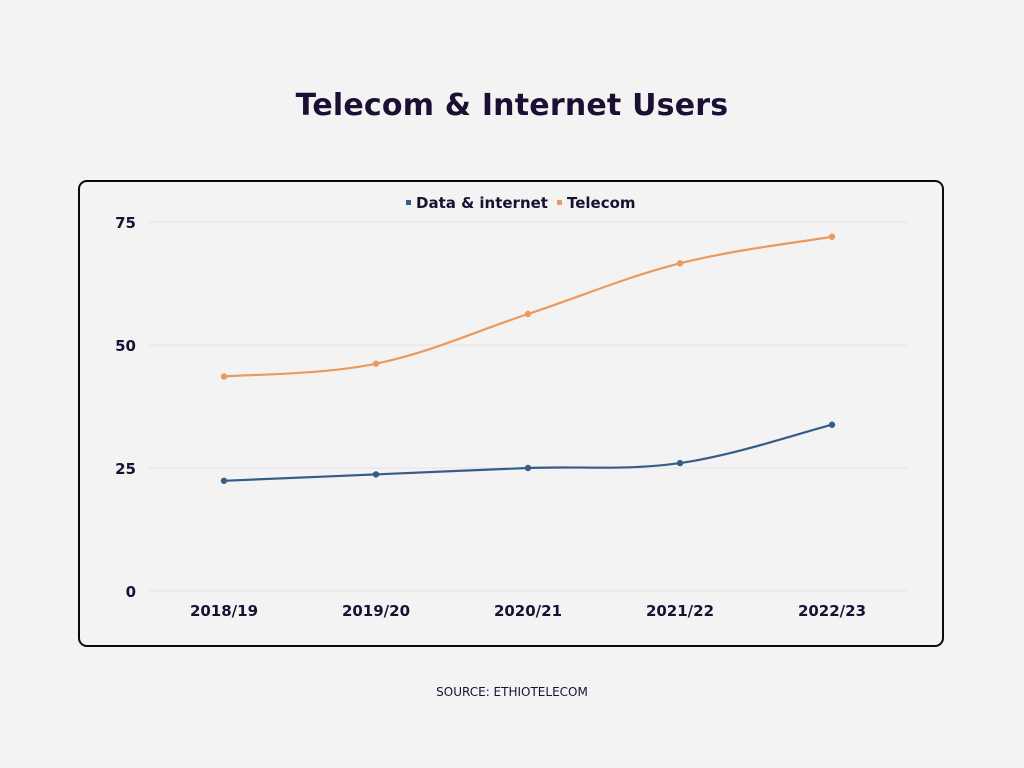 This screenshot has width=1024, height=768. Describe the element at coordinates (601, 203) in the screenshot. I see `legend-label: Telecom` at that location.